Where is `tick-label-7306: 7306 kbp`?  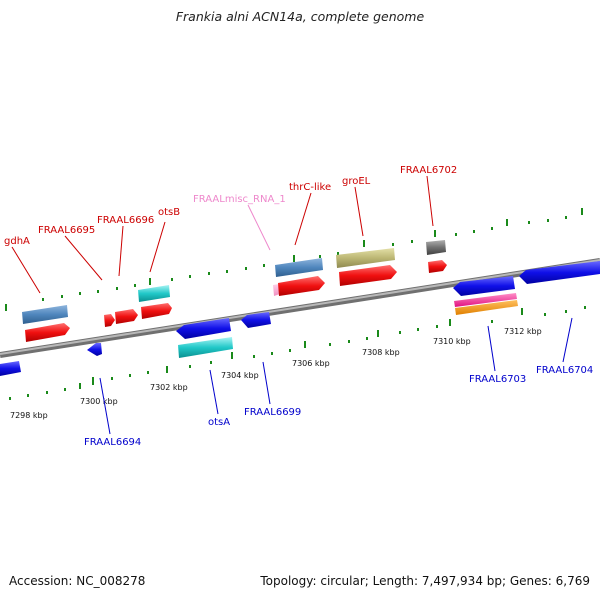 tick-label-7306: 7306 kbp is located at coordinates (311, 363).